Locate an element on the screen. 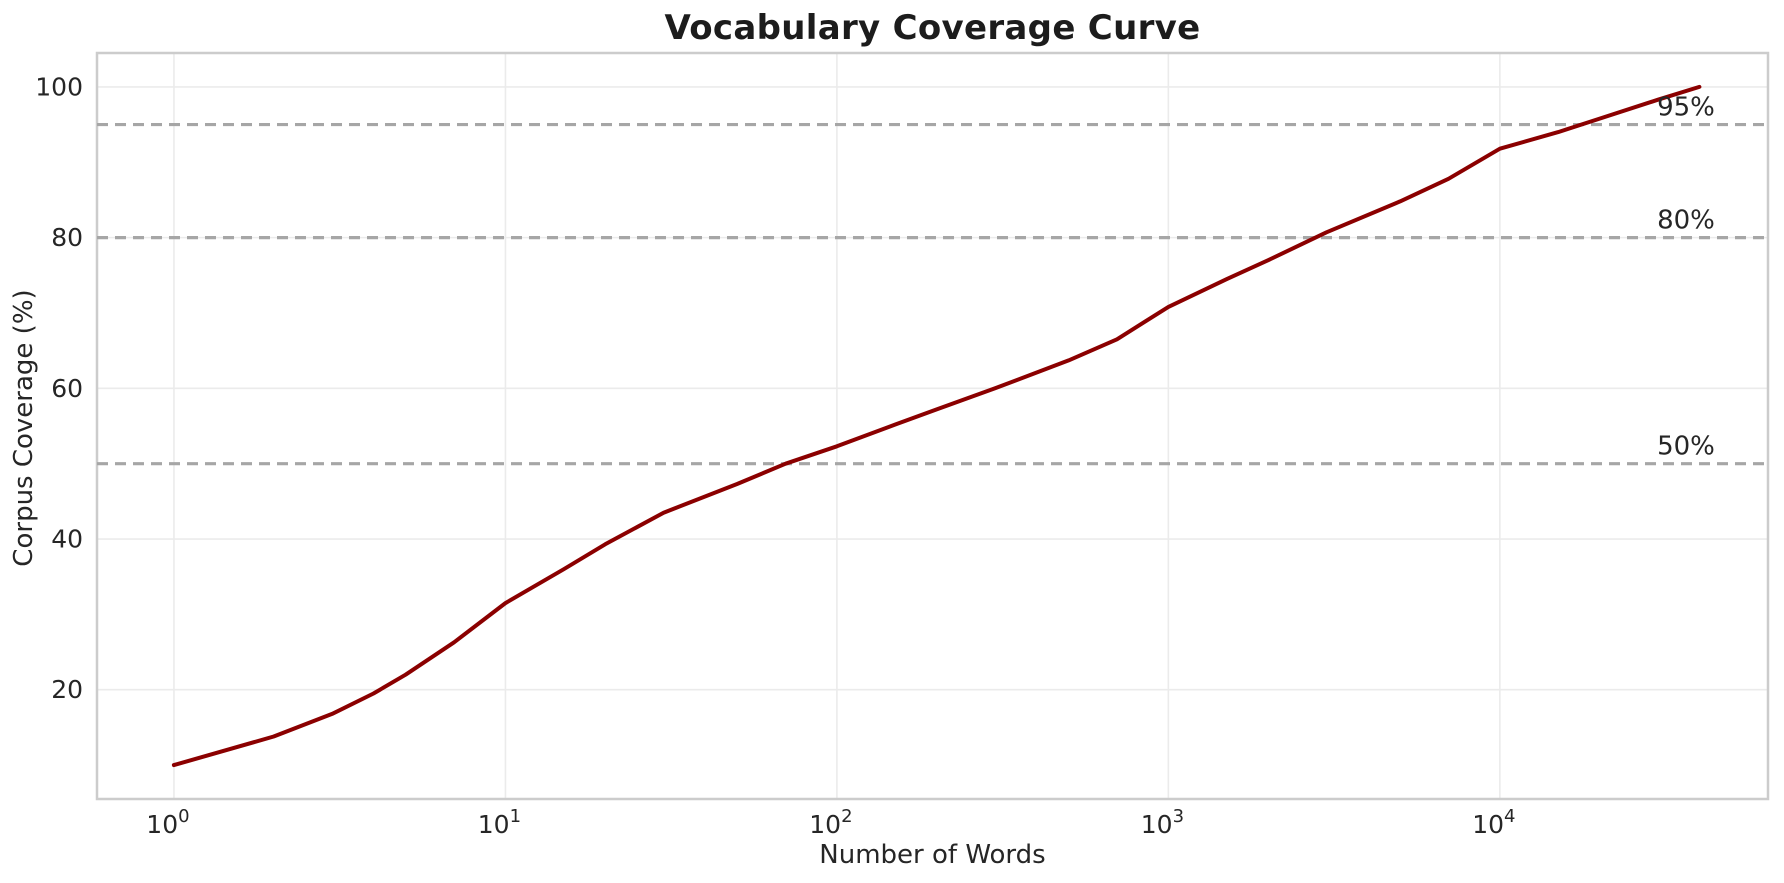 The height and width of the screenshot is (883, 1784). x-tick-label: 10¹ is located at coordinates (499, 822).